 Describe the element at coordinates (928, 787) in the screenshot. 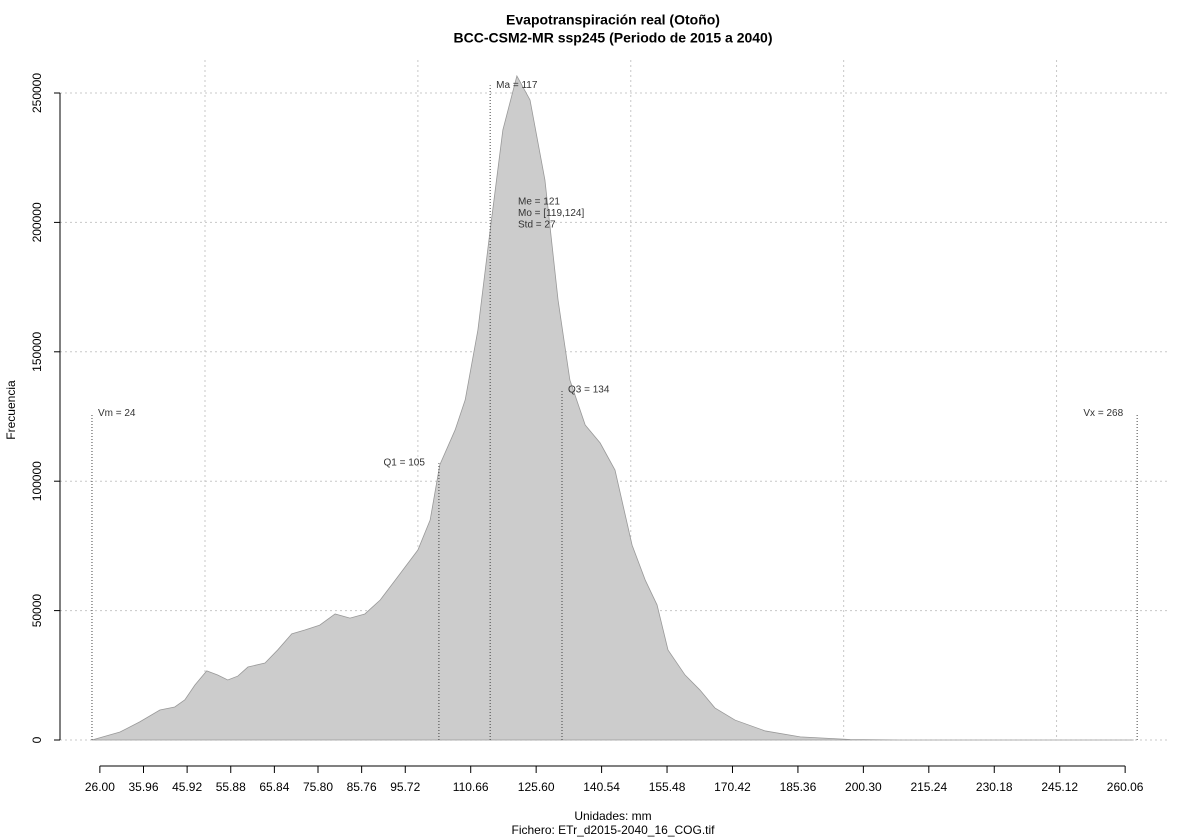

I see `x-tick-label: 215.24` at that location.